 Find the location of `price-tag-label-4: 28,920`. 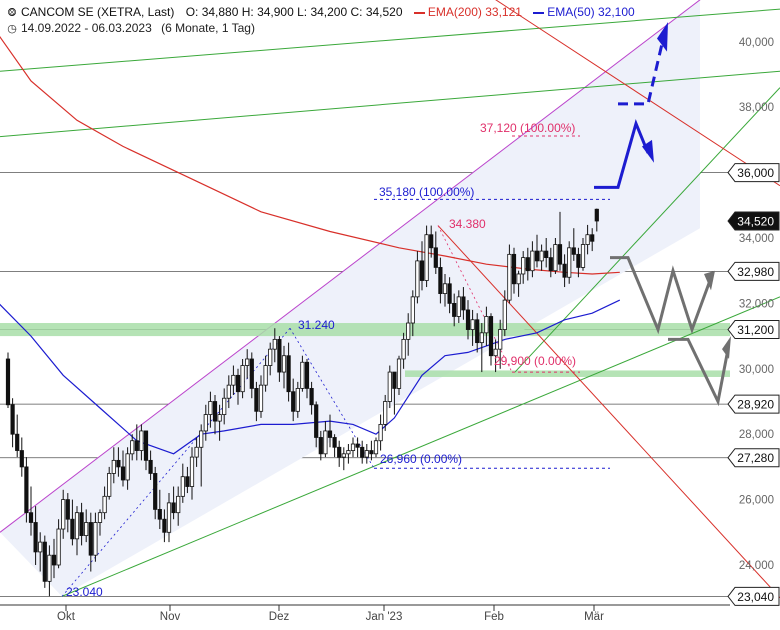

price-tag-label-4: 28,920 is located at coordinates (755, 405).